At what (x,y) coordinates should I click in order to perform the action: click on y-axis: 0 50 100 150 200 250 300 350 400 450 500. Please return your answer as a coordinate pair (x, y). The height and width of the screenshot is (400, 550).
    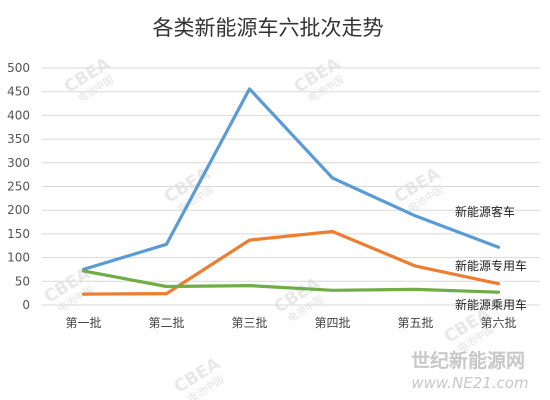
    Looking at the image, I should click on (18, 186).